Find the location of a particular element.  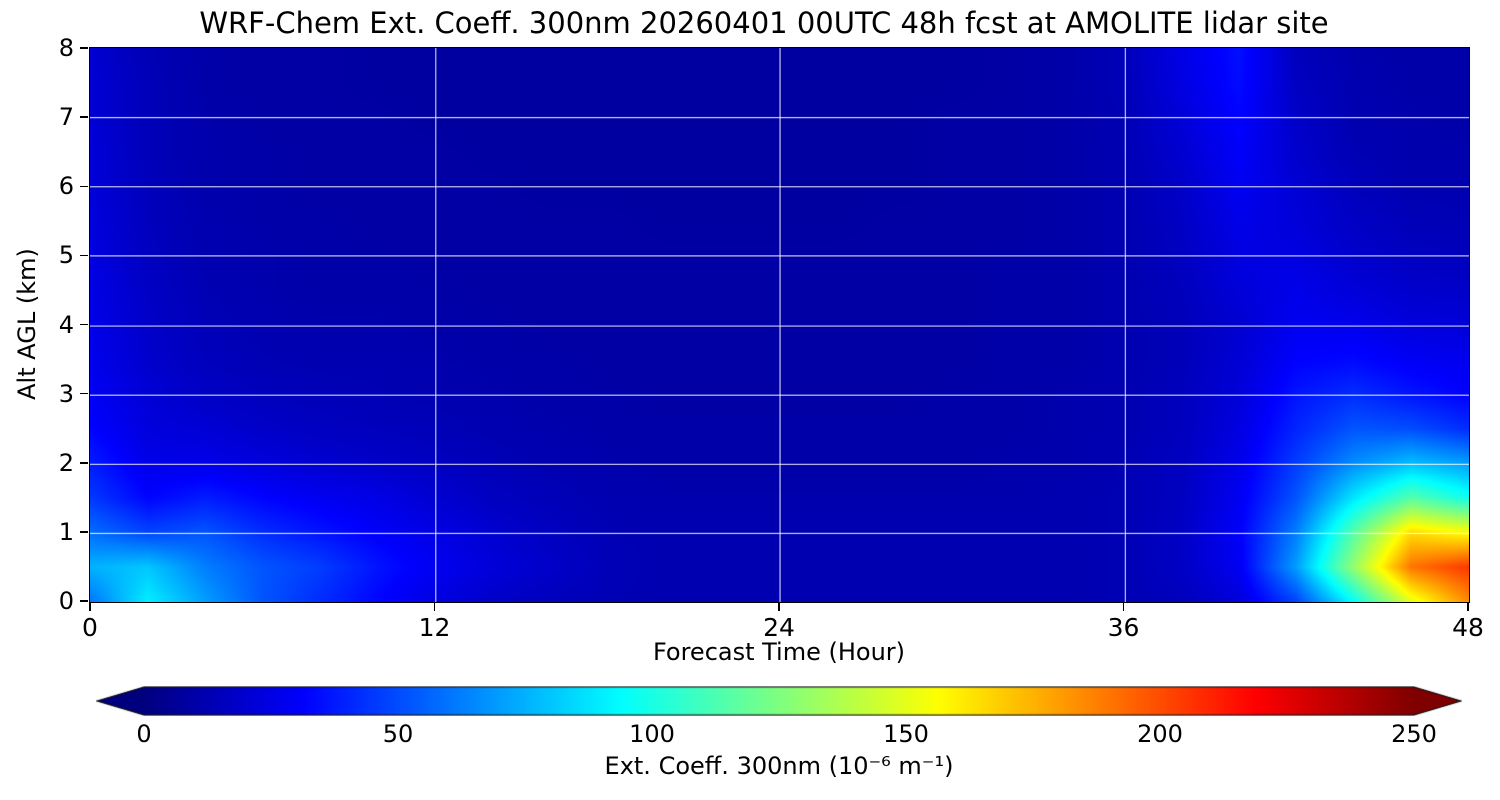

y-tick-label: 3 is located at coordinates (66, 393).